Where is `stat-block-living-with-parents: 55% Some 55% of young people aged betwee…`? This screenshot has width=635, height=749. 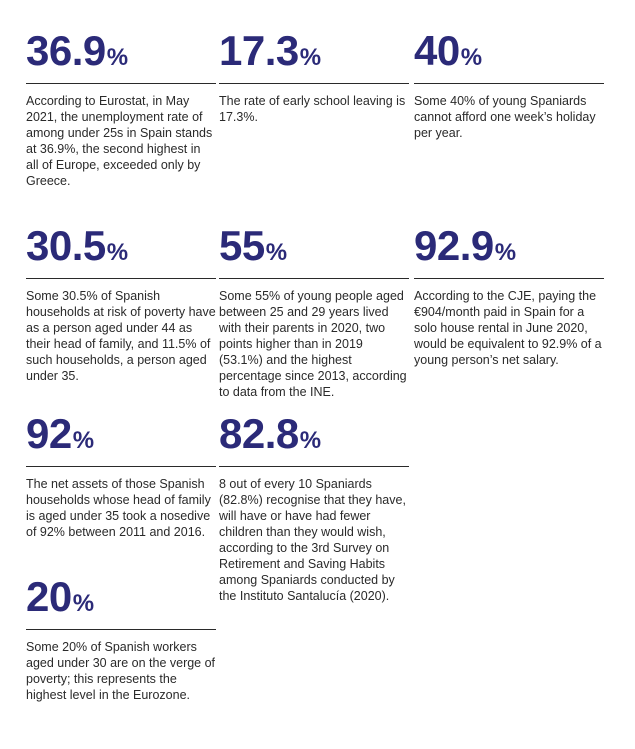 stat-block-living-with-parents: 55% Some 55% of young people aged betwee… is located at coordinates (314, 312).